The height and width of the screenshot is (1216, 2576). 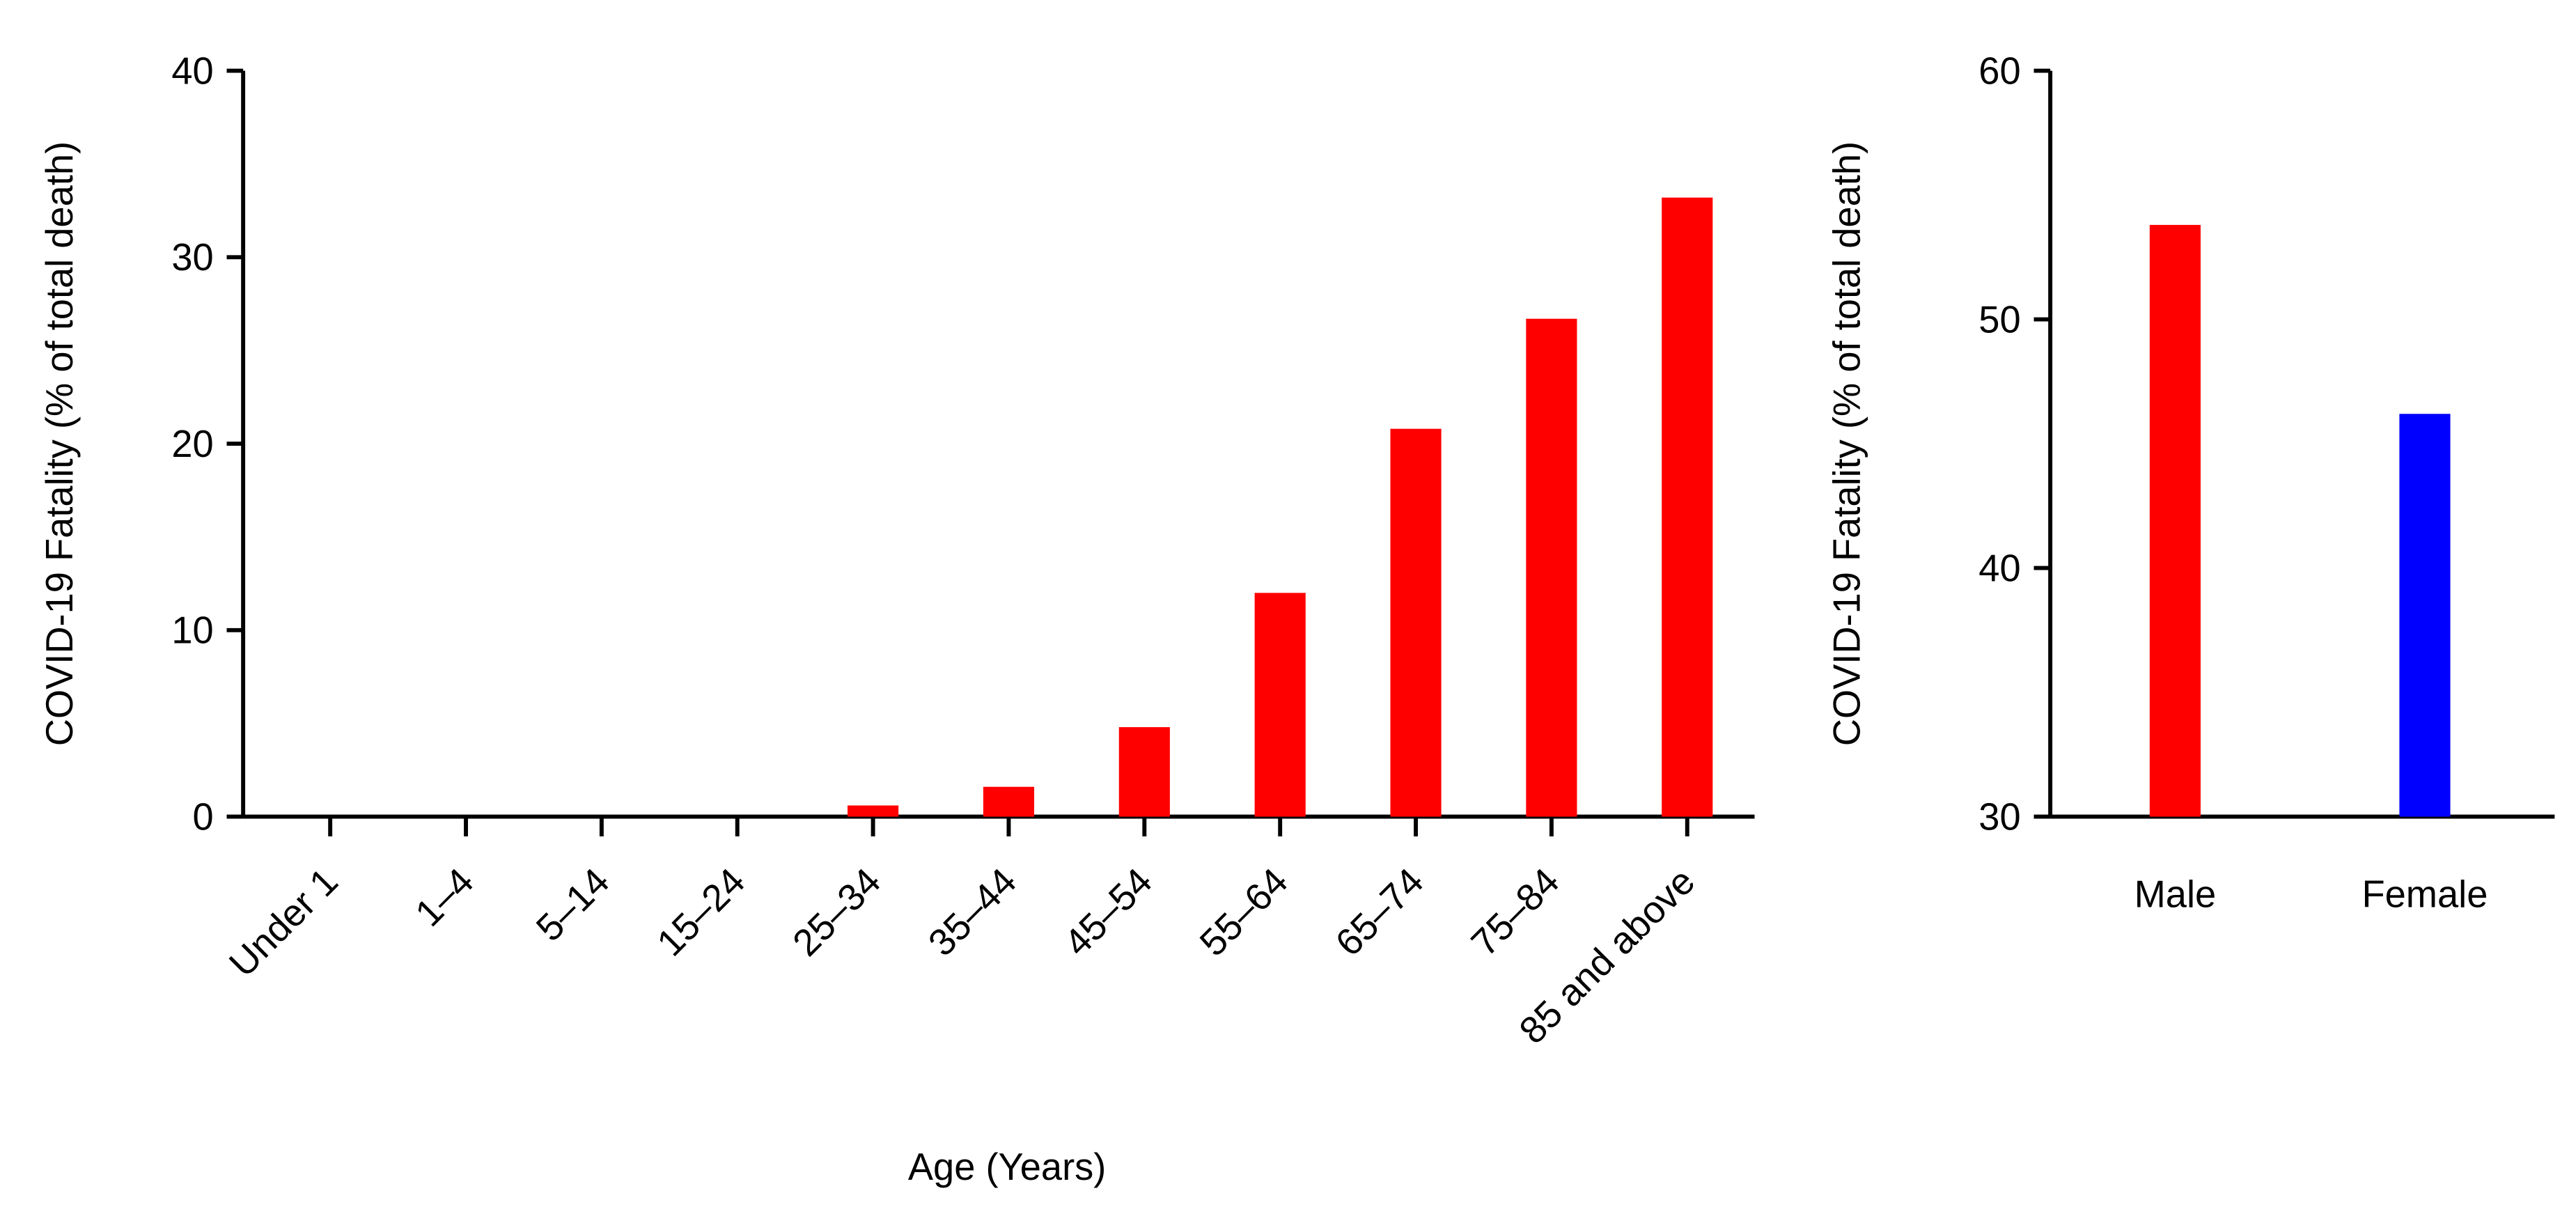 I want to click on x-tick-label: 75–84, so click(x=1515, y=912).